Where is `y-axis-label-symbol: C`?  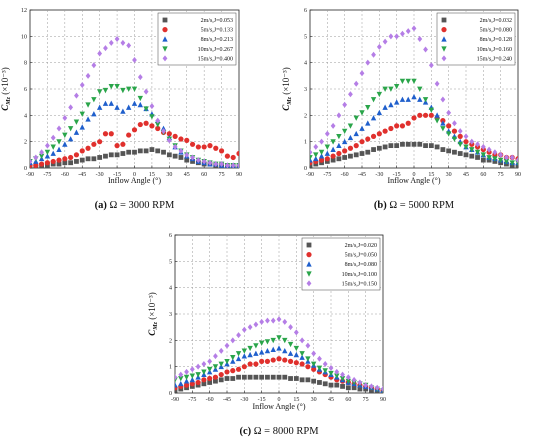 y-axis-label-symbol: C is located at coordinates (286, 107).